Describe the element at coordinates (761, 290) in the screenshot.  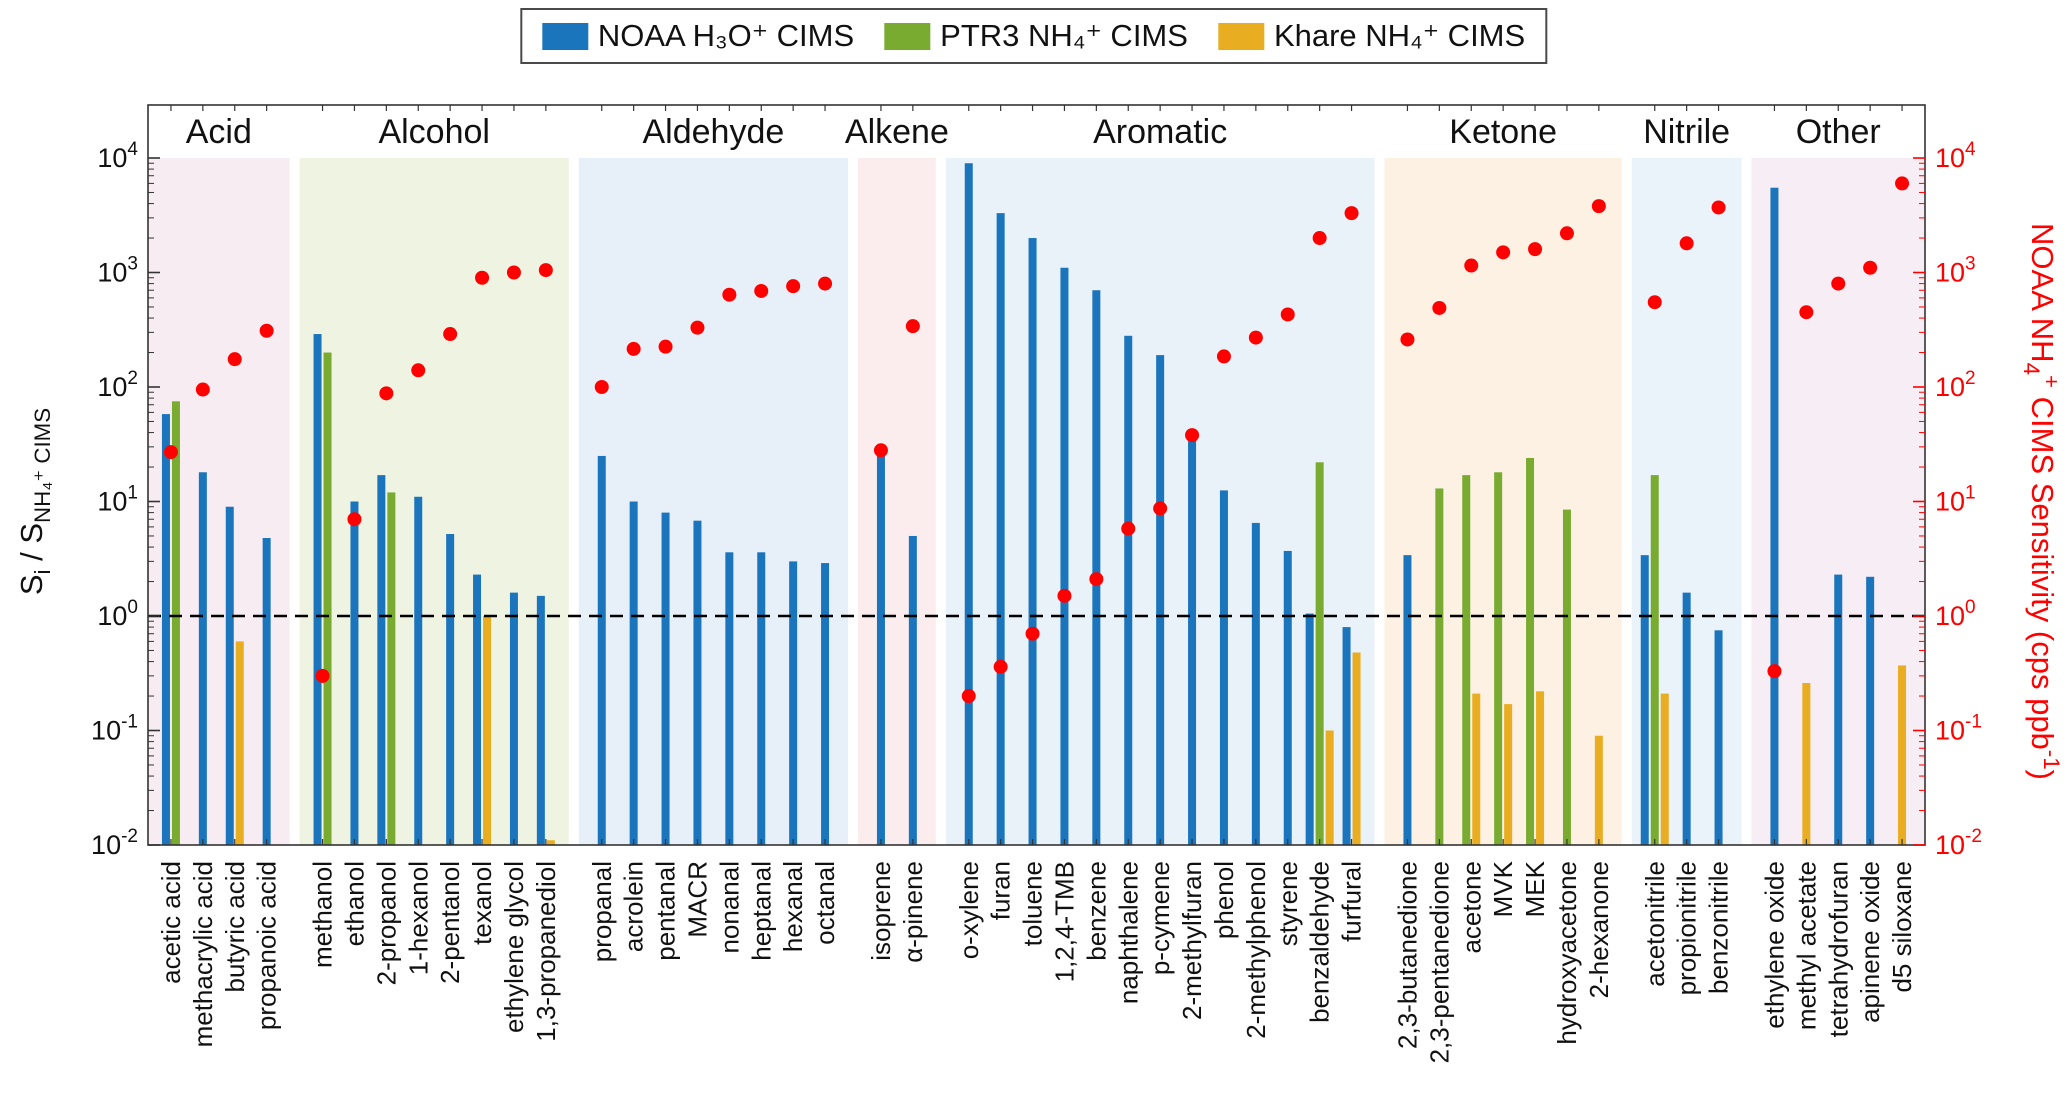
I see `sensitivity-dot-heptanal` at that location.